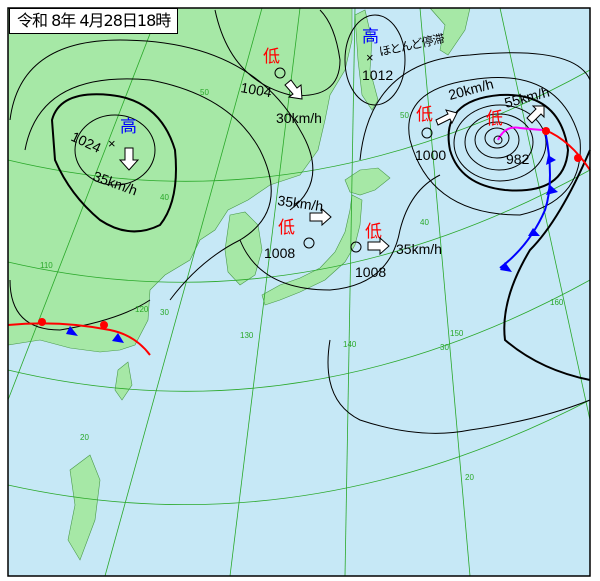 This screenshot has height=581, width=600. Describe the element at coordinates (521, 133) in the screenshot. I see `occluded-front` at that location.